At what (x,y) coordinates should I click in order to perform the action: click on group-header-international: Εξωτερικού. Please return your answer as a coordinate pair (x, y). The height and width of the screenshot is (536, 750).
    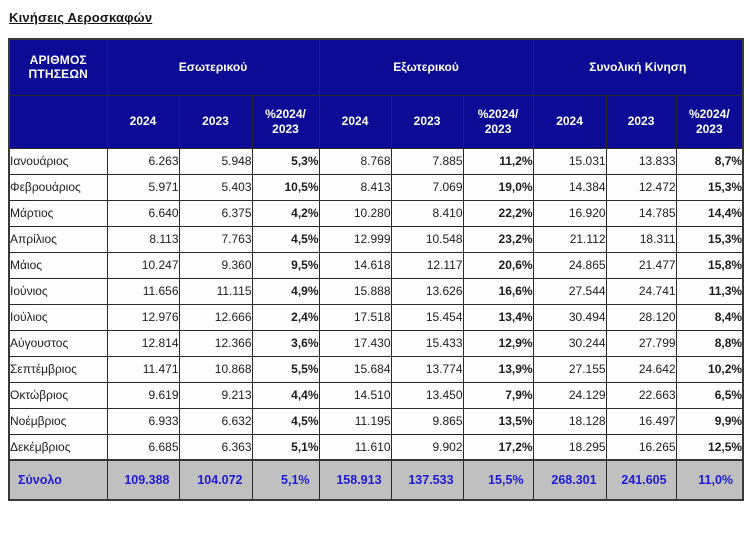
    Looking at the image, I should click on (426, 67).